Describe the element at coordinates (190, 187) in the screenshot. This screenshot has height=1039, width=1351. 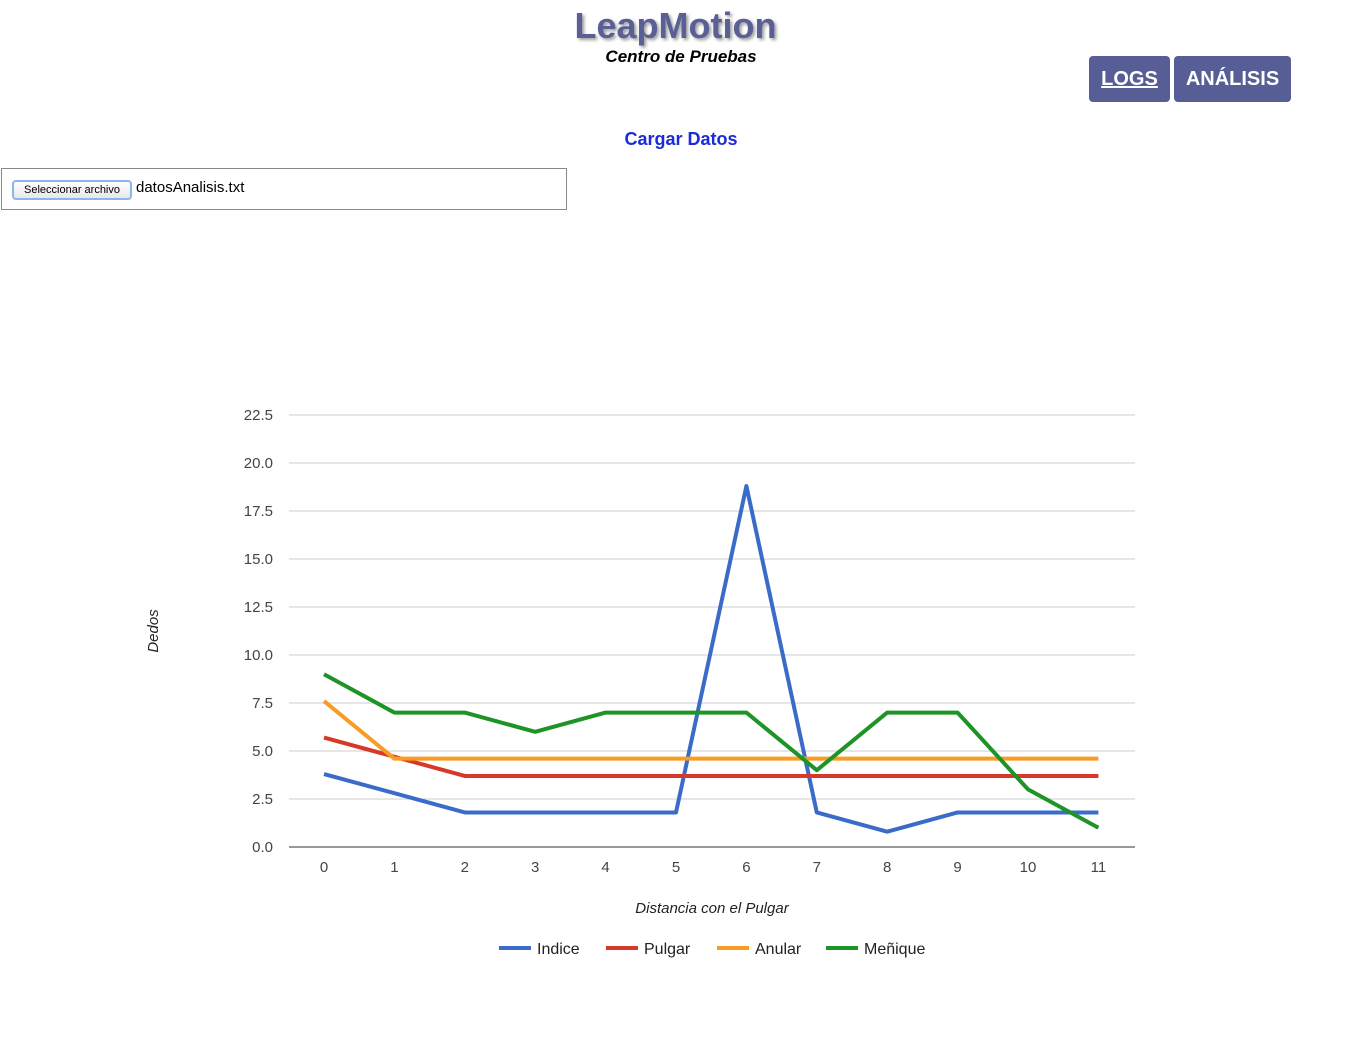
I see `selected-file-name: datosAnalisis.txt` at that location.